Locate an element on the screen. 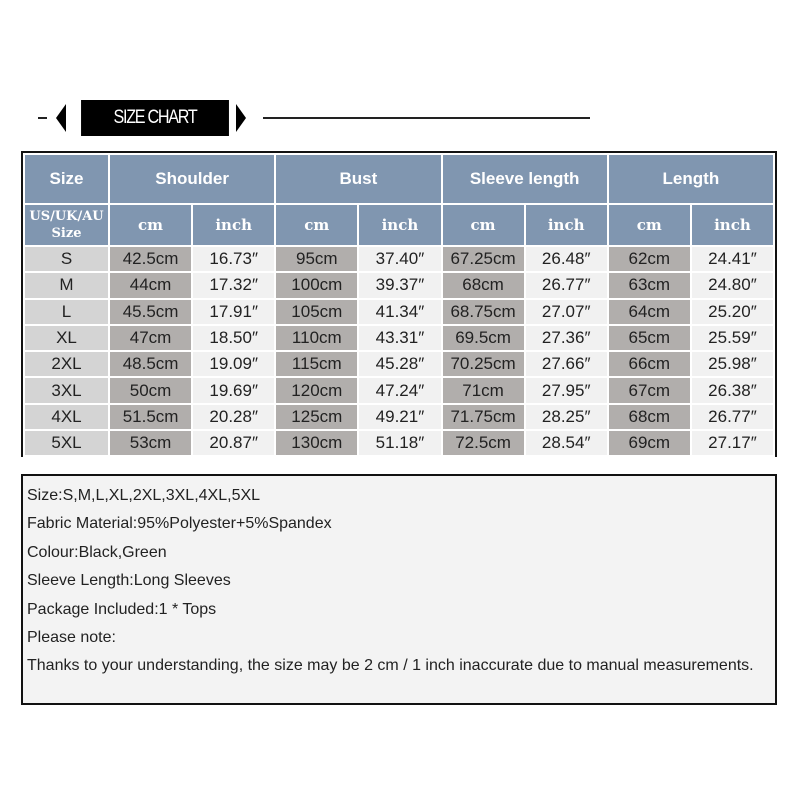  cm-cell: 110cm is located at coordinates (317, 338).